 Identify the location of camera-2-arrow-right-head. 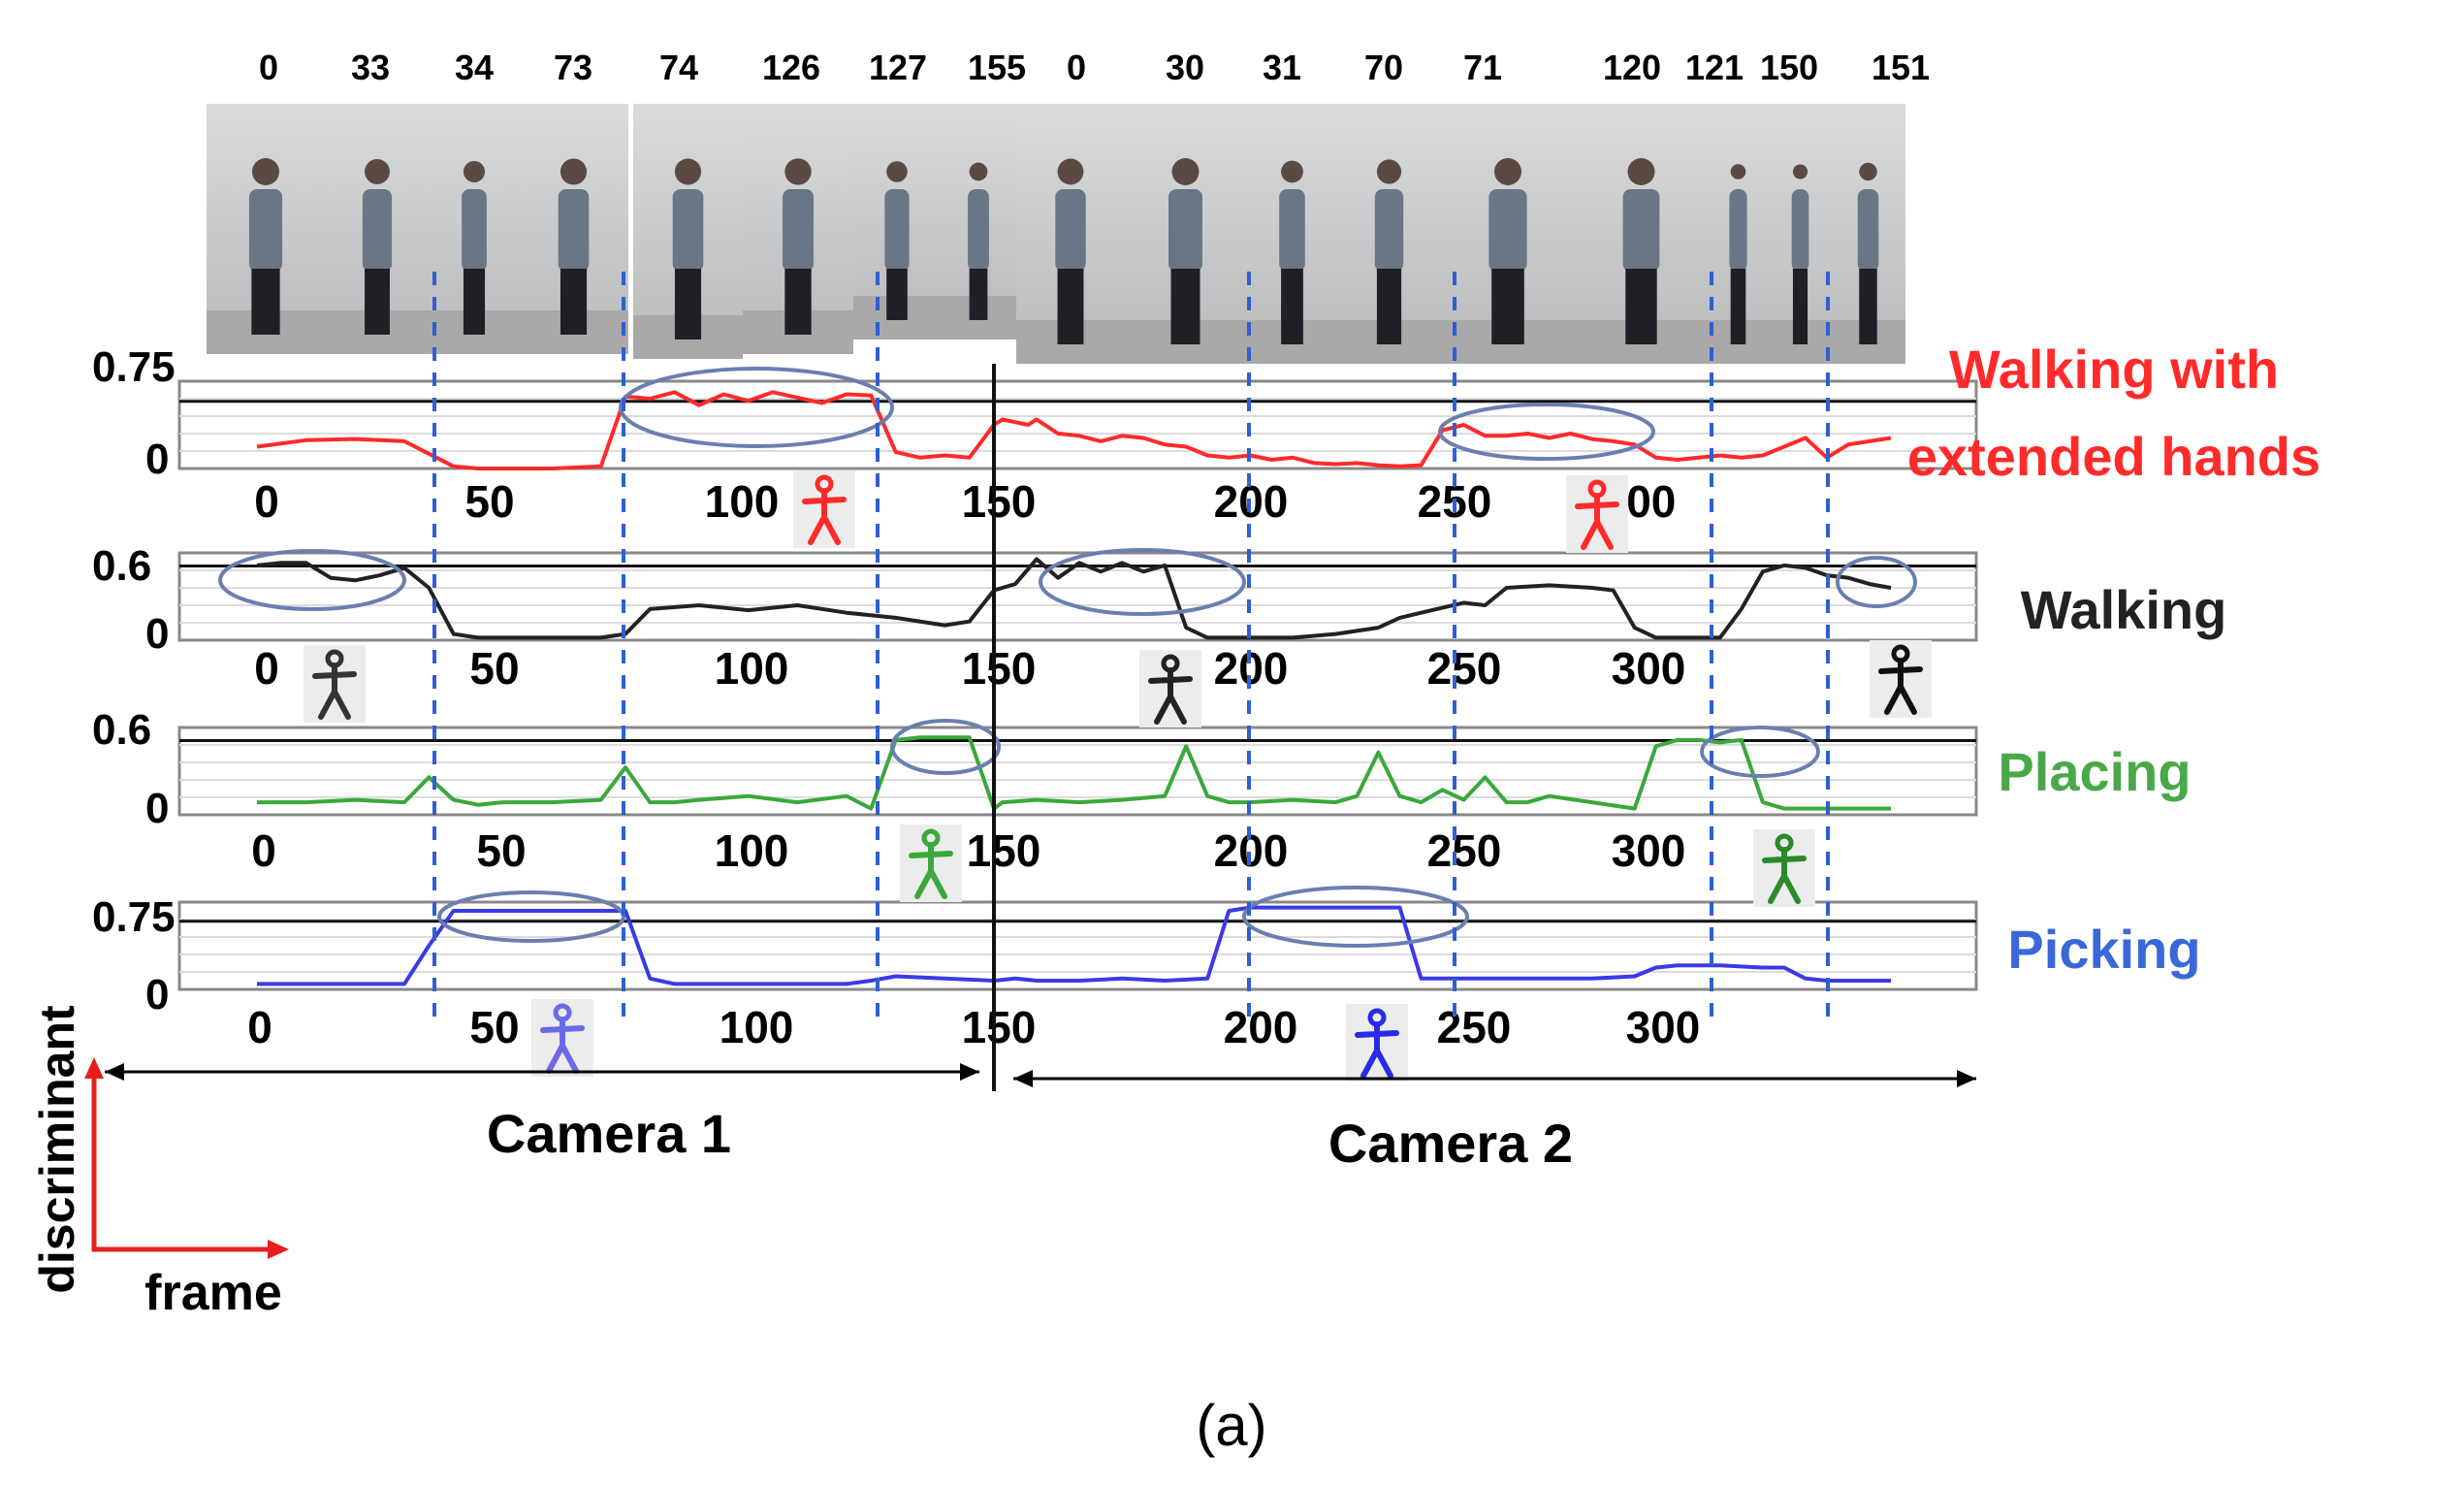
(1966, 1078).